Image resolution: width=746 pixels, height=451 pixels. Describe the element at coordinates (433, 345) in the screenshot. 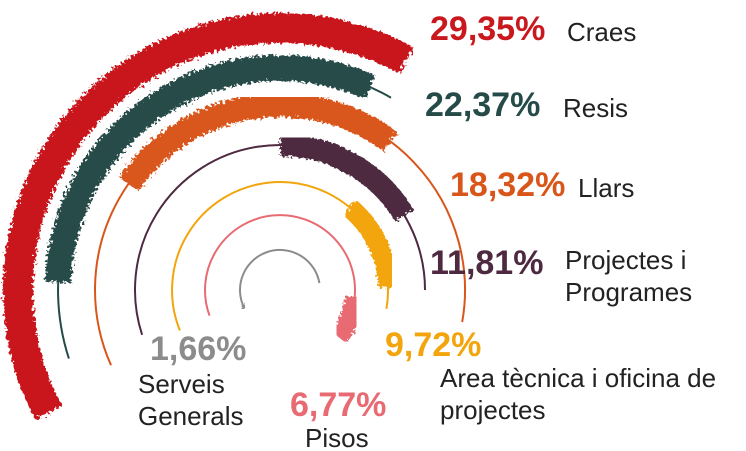

I see `value-label: 9,72%` at that location.